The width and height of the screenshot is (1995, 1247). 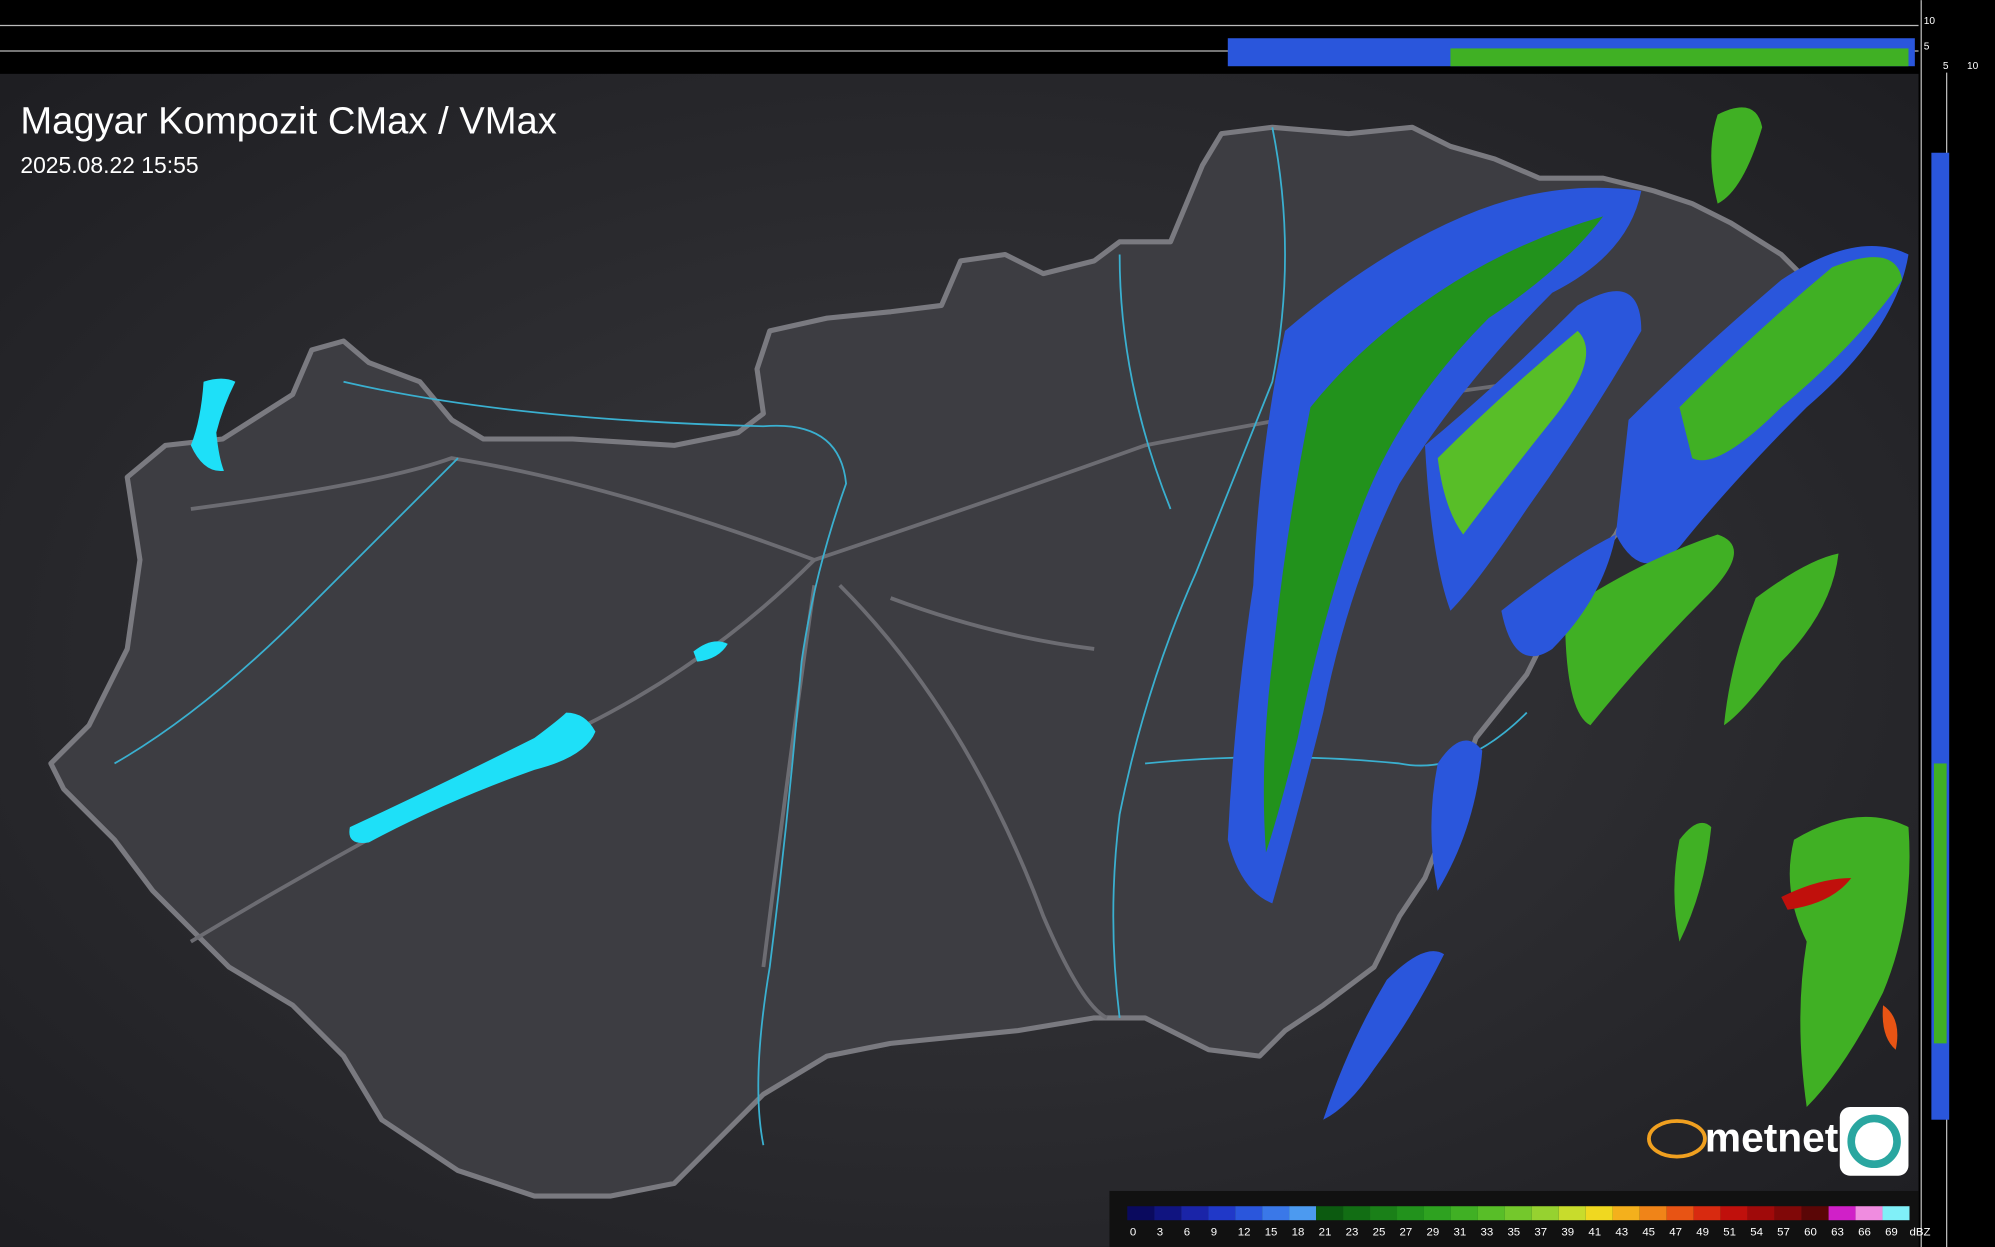 What do you see at coordinates (1567, 1232) in the screenshot?
I see `legend-label: 39` at bounding box center [1567, 1232].